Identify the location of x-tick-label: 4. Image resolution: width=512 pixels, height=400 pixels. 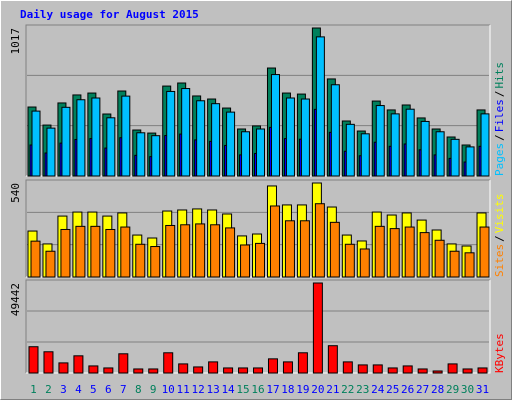
(78, 389).